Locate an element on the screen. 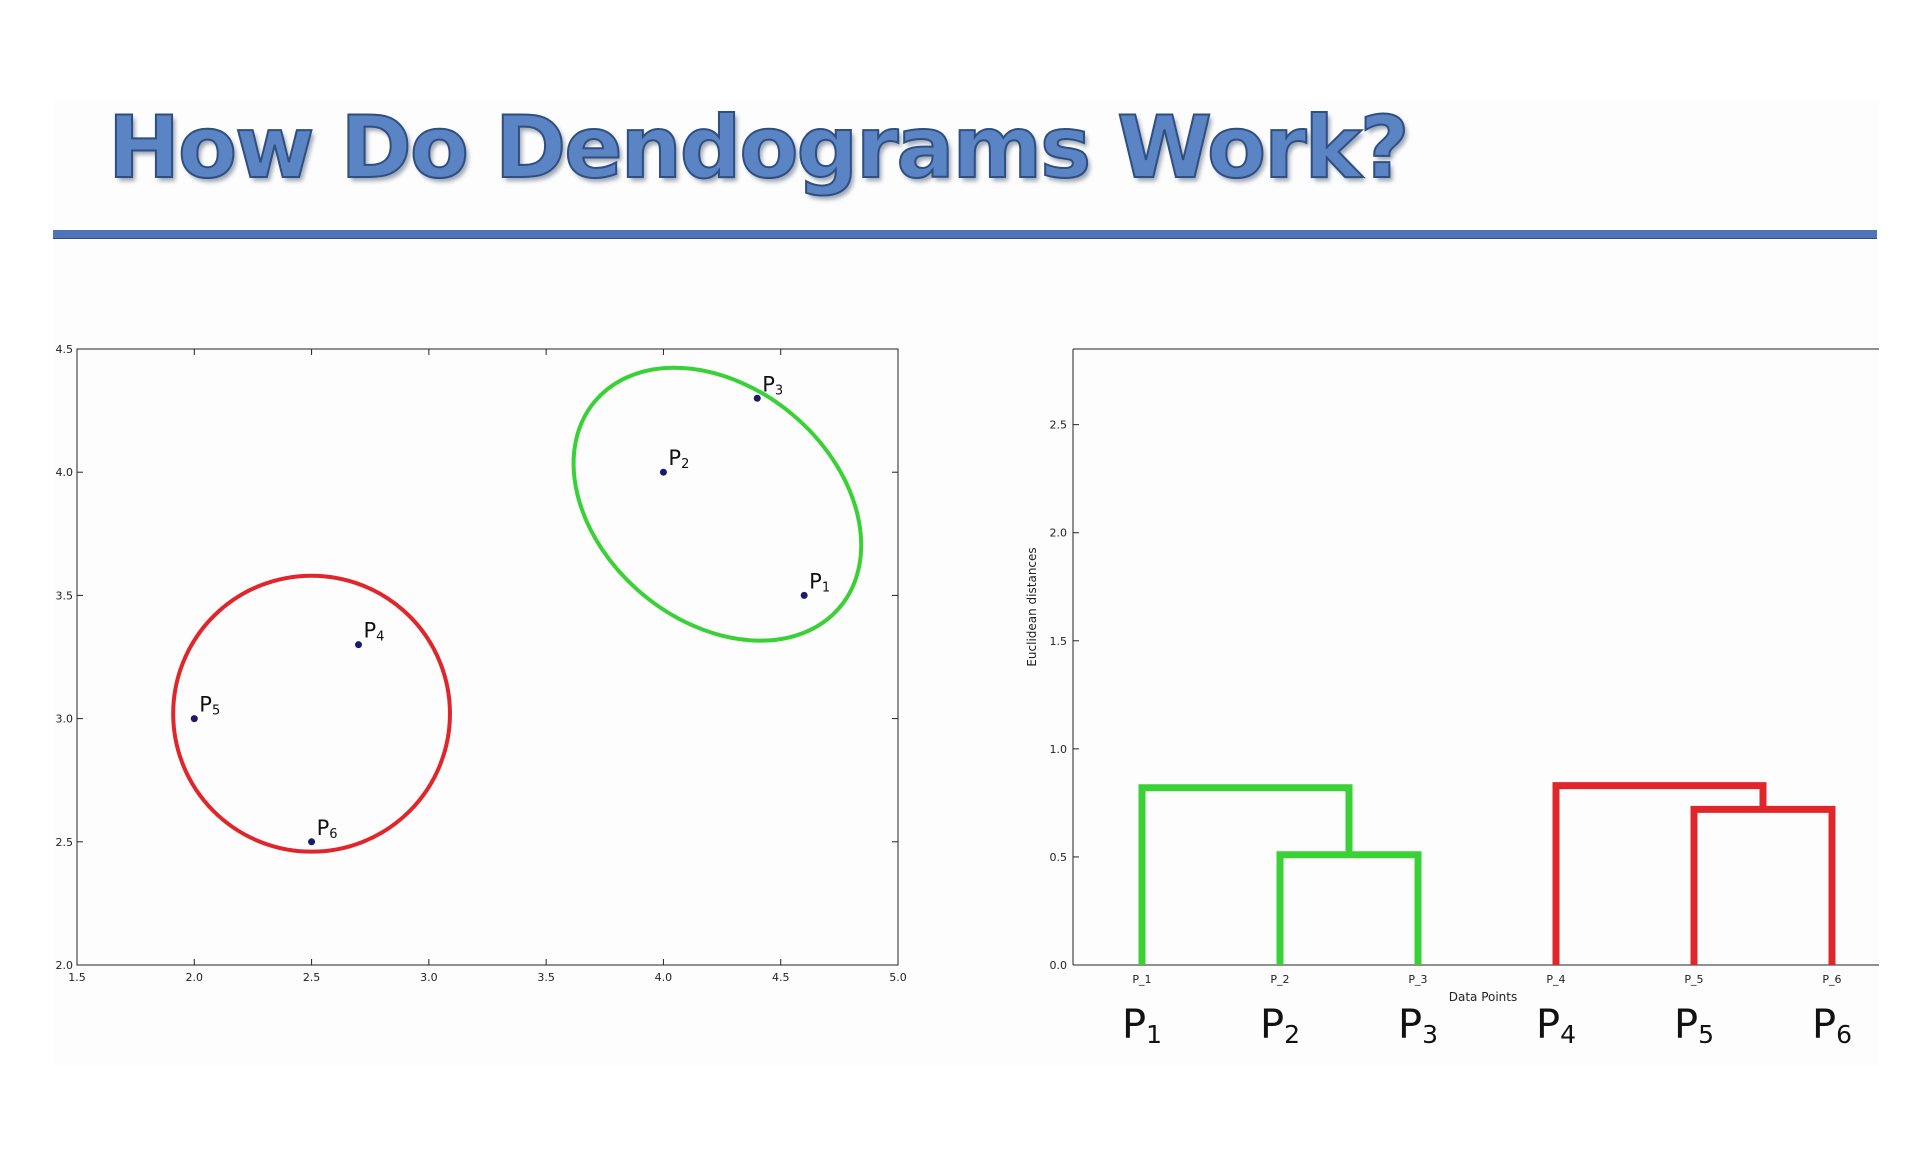 The height and width of the screenshot is (1168, 1920). slide-title: How Do Dendograms Work? is located at coordinates (759, 148).